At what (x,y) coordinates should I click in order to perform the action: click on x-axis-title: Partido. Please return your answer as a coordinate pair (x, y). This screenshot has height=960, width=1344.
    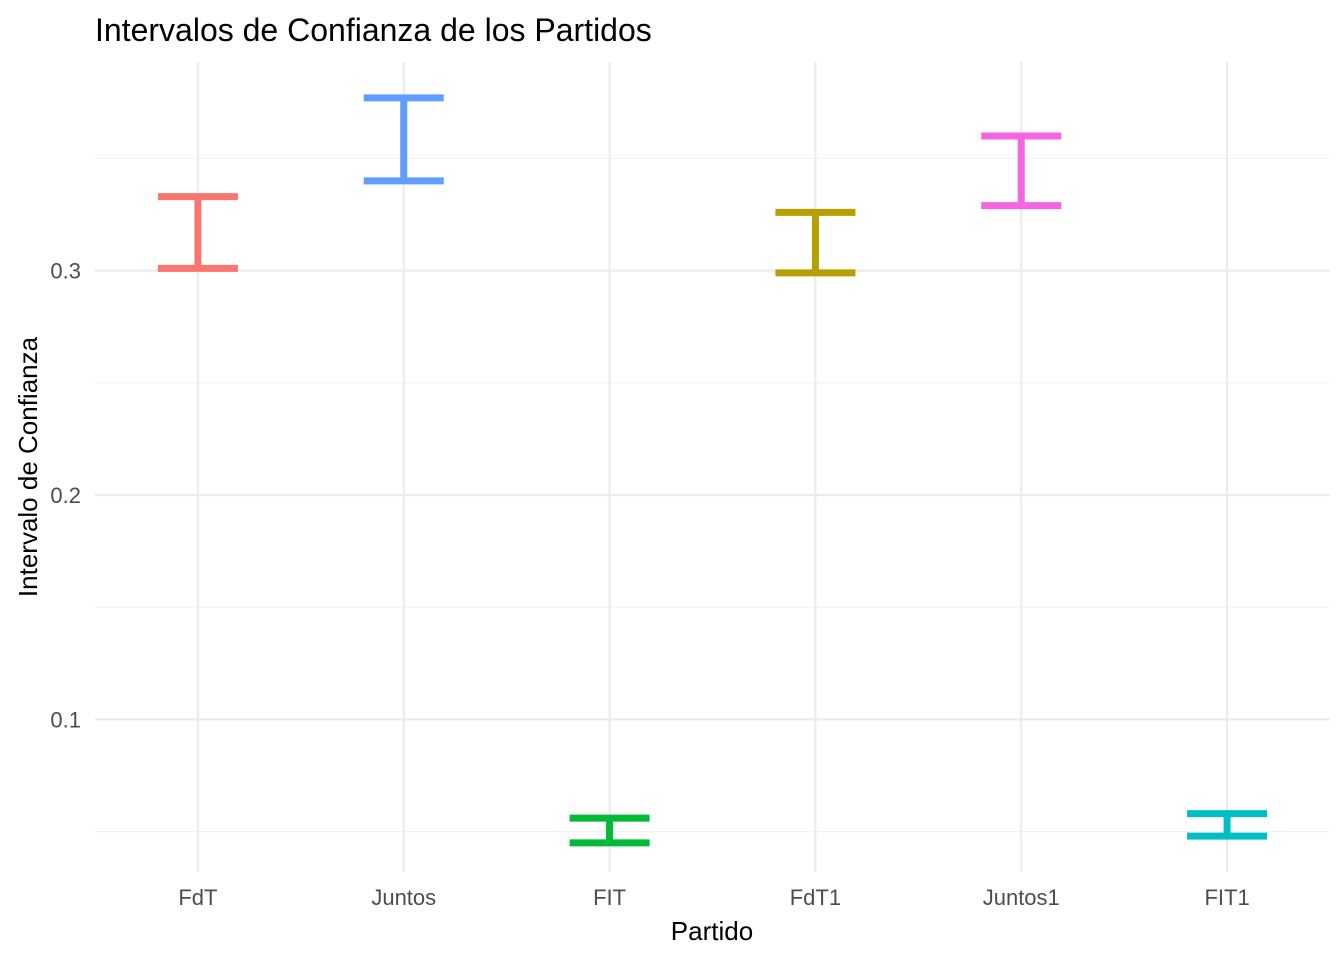
    Looking at the image, I should click on (712, 931).